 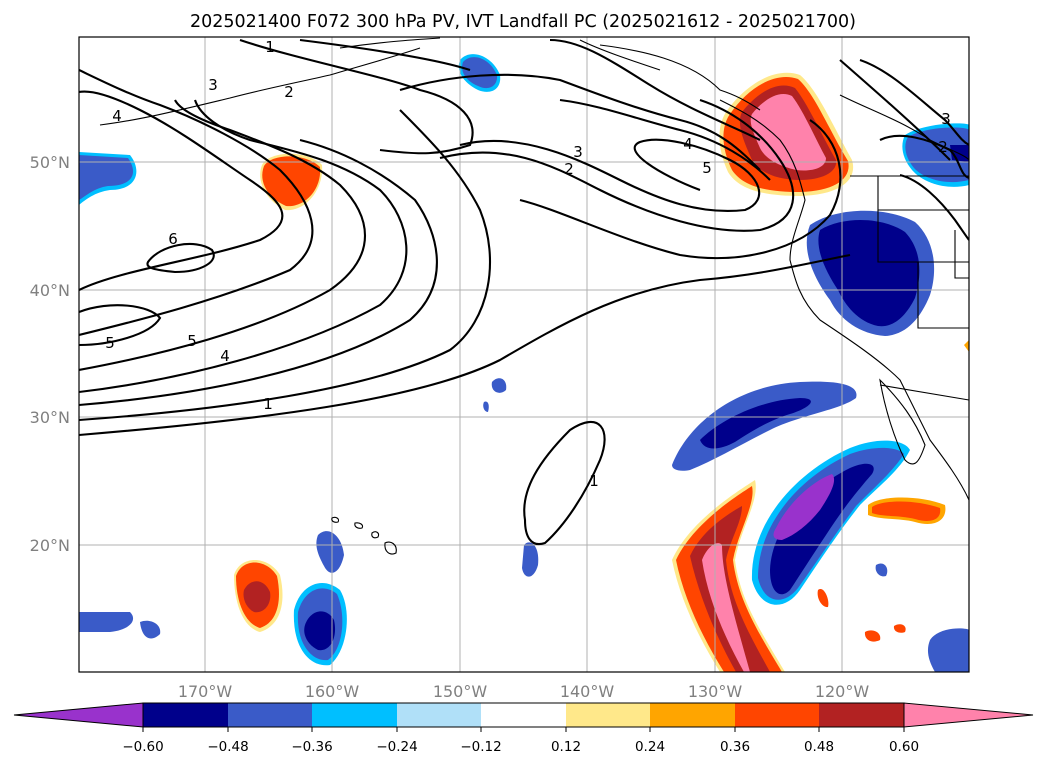 I want to click on lon-tick: 160°W, so click(x=332, y=691).